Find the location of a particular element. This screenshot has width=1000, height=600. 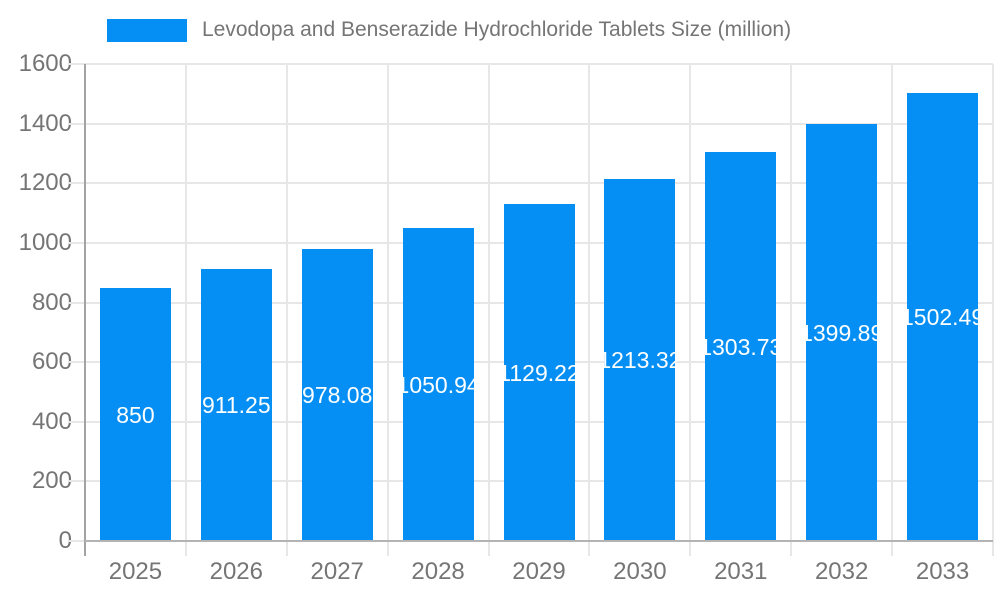

bar: 1399.89 is located at coordinates (841, 332).